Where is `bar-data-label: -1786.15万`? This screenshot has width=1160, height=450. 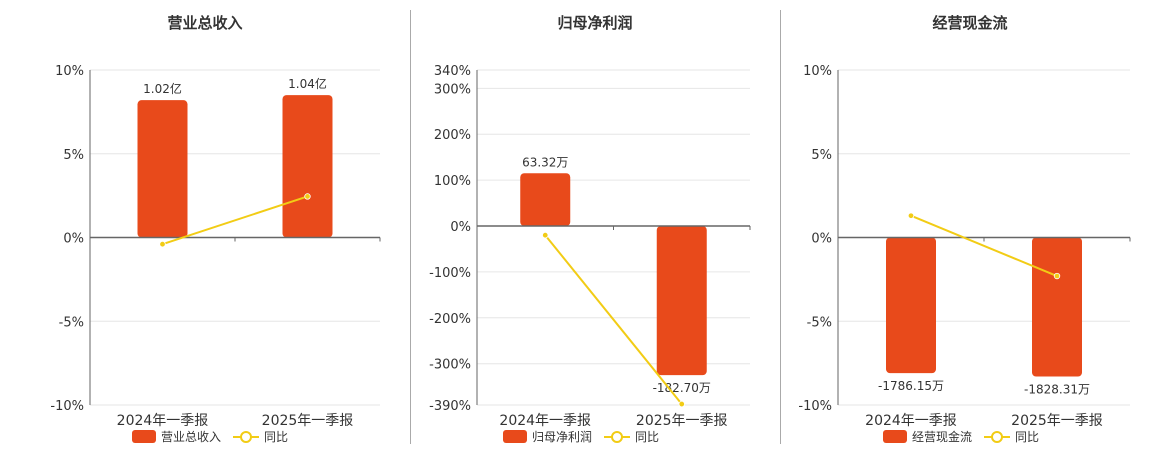
bar-data-label: -1786.15万 is located at coordinates (911, 386).